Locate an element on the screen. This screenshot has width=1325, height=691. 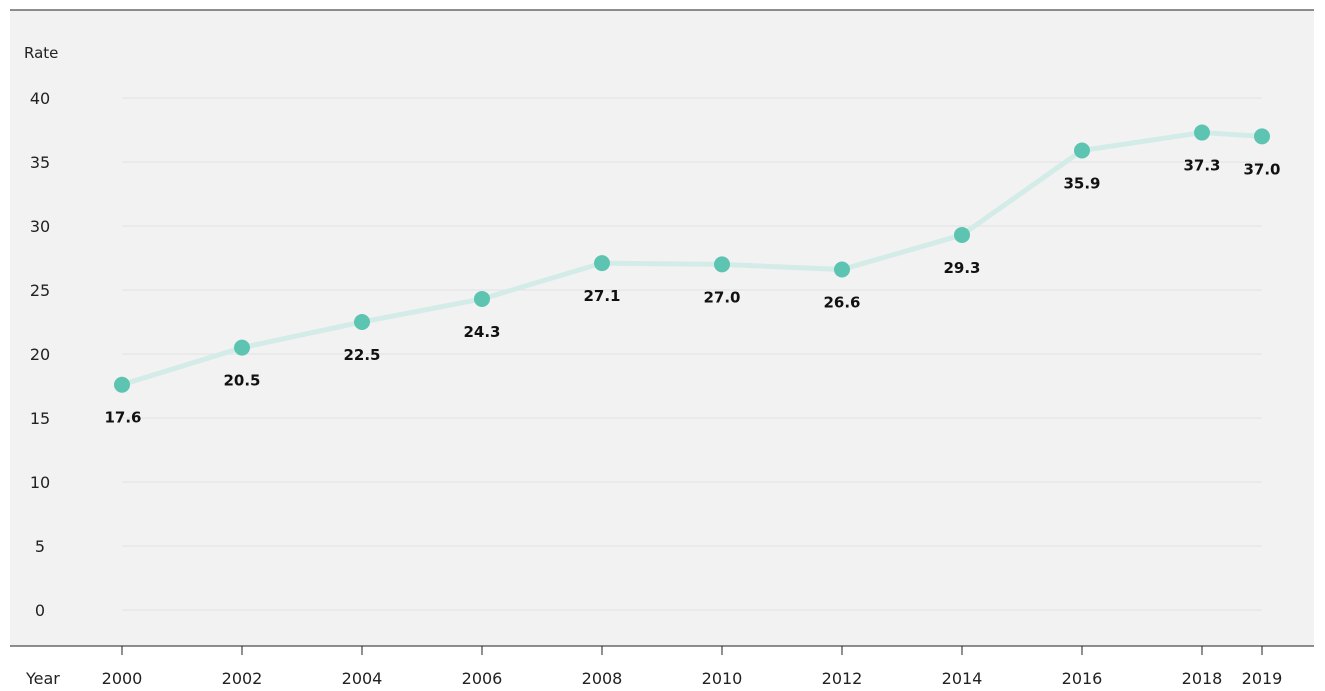
x-tick-label: 2002 is located at coordinates (242, 678).